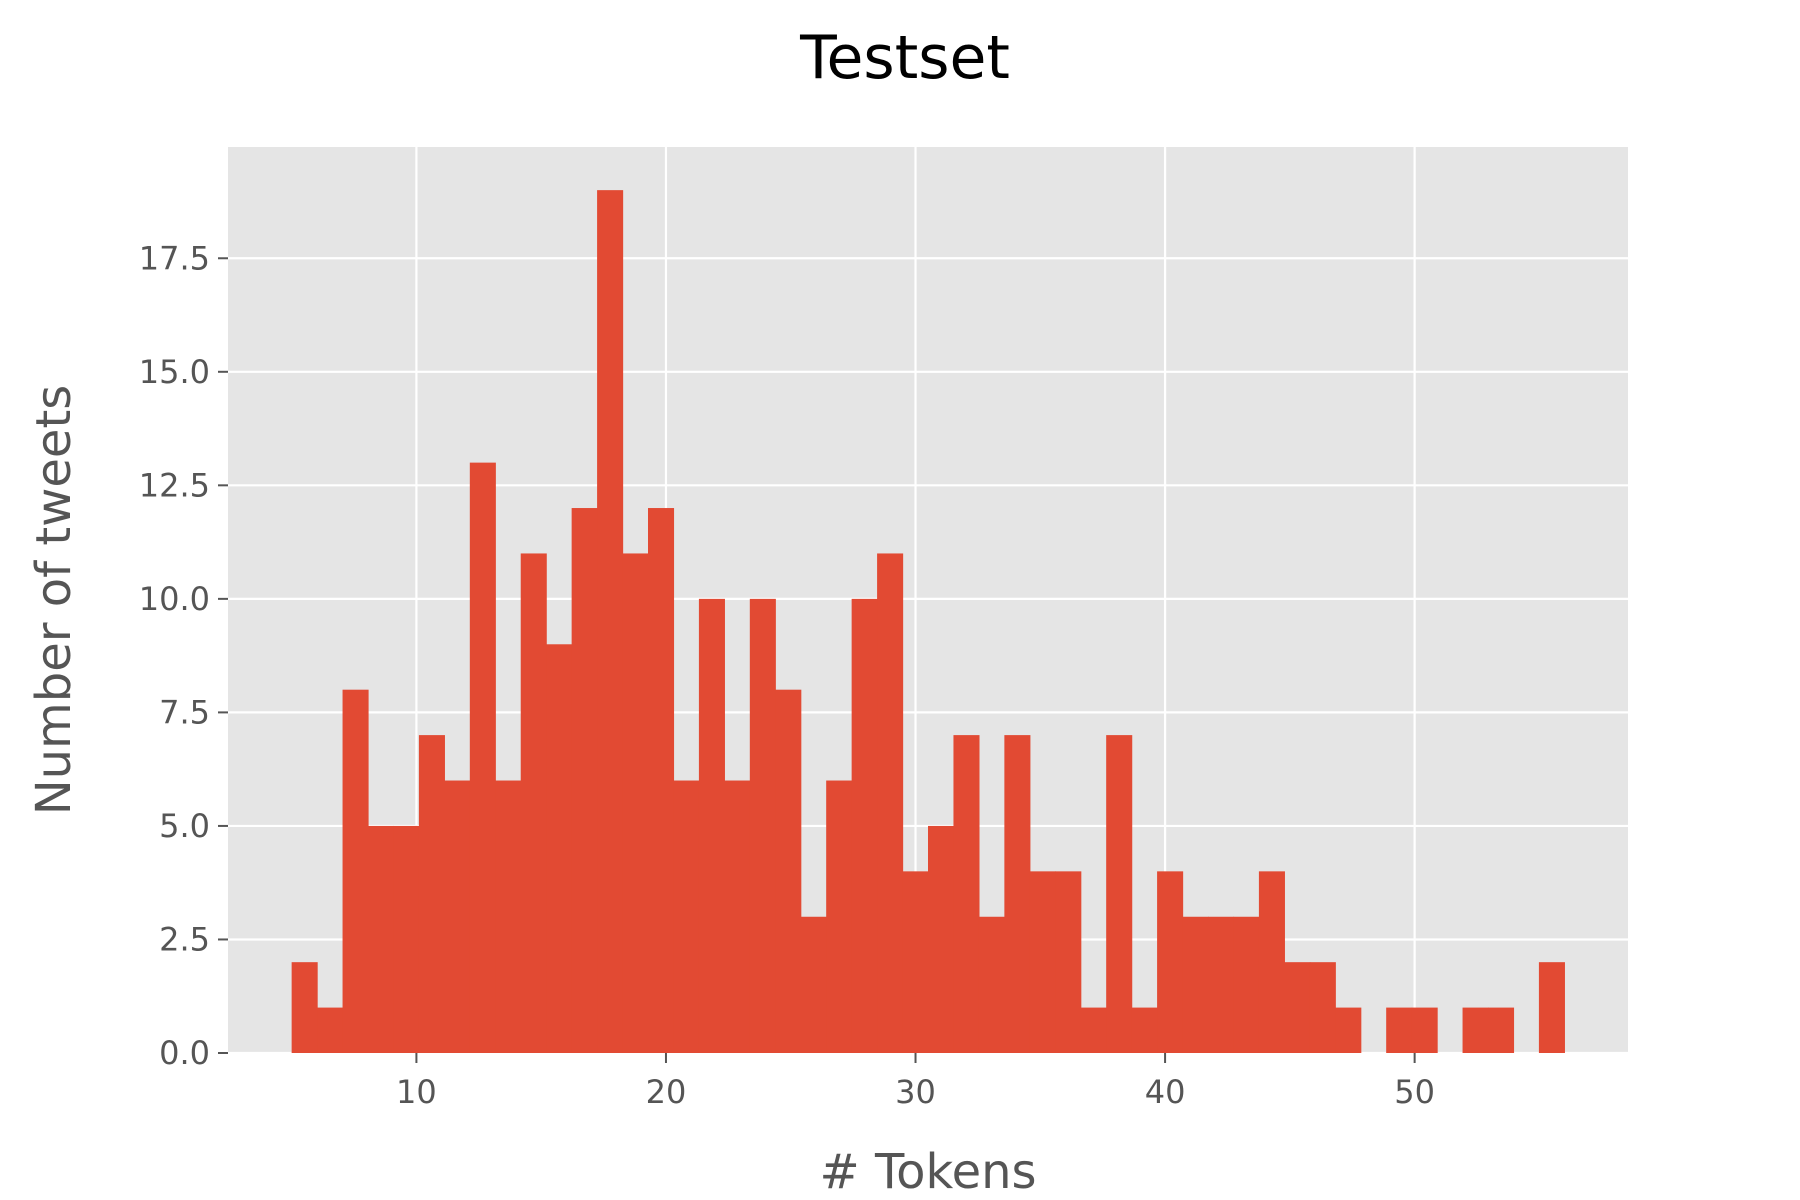  I want to click on y-tick-label-2: 5.0, so click(184, 826).